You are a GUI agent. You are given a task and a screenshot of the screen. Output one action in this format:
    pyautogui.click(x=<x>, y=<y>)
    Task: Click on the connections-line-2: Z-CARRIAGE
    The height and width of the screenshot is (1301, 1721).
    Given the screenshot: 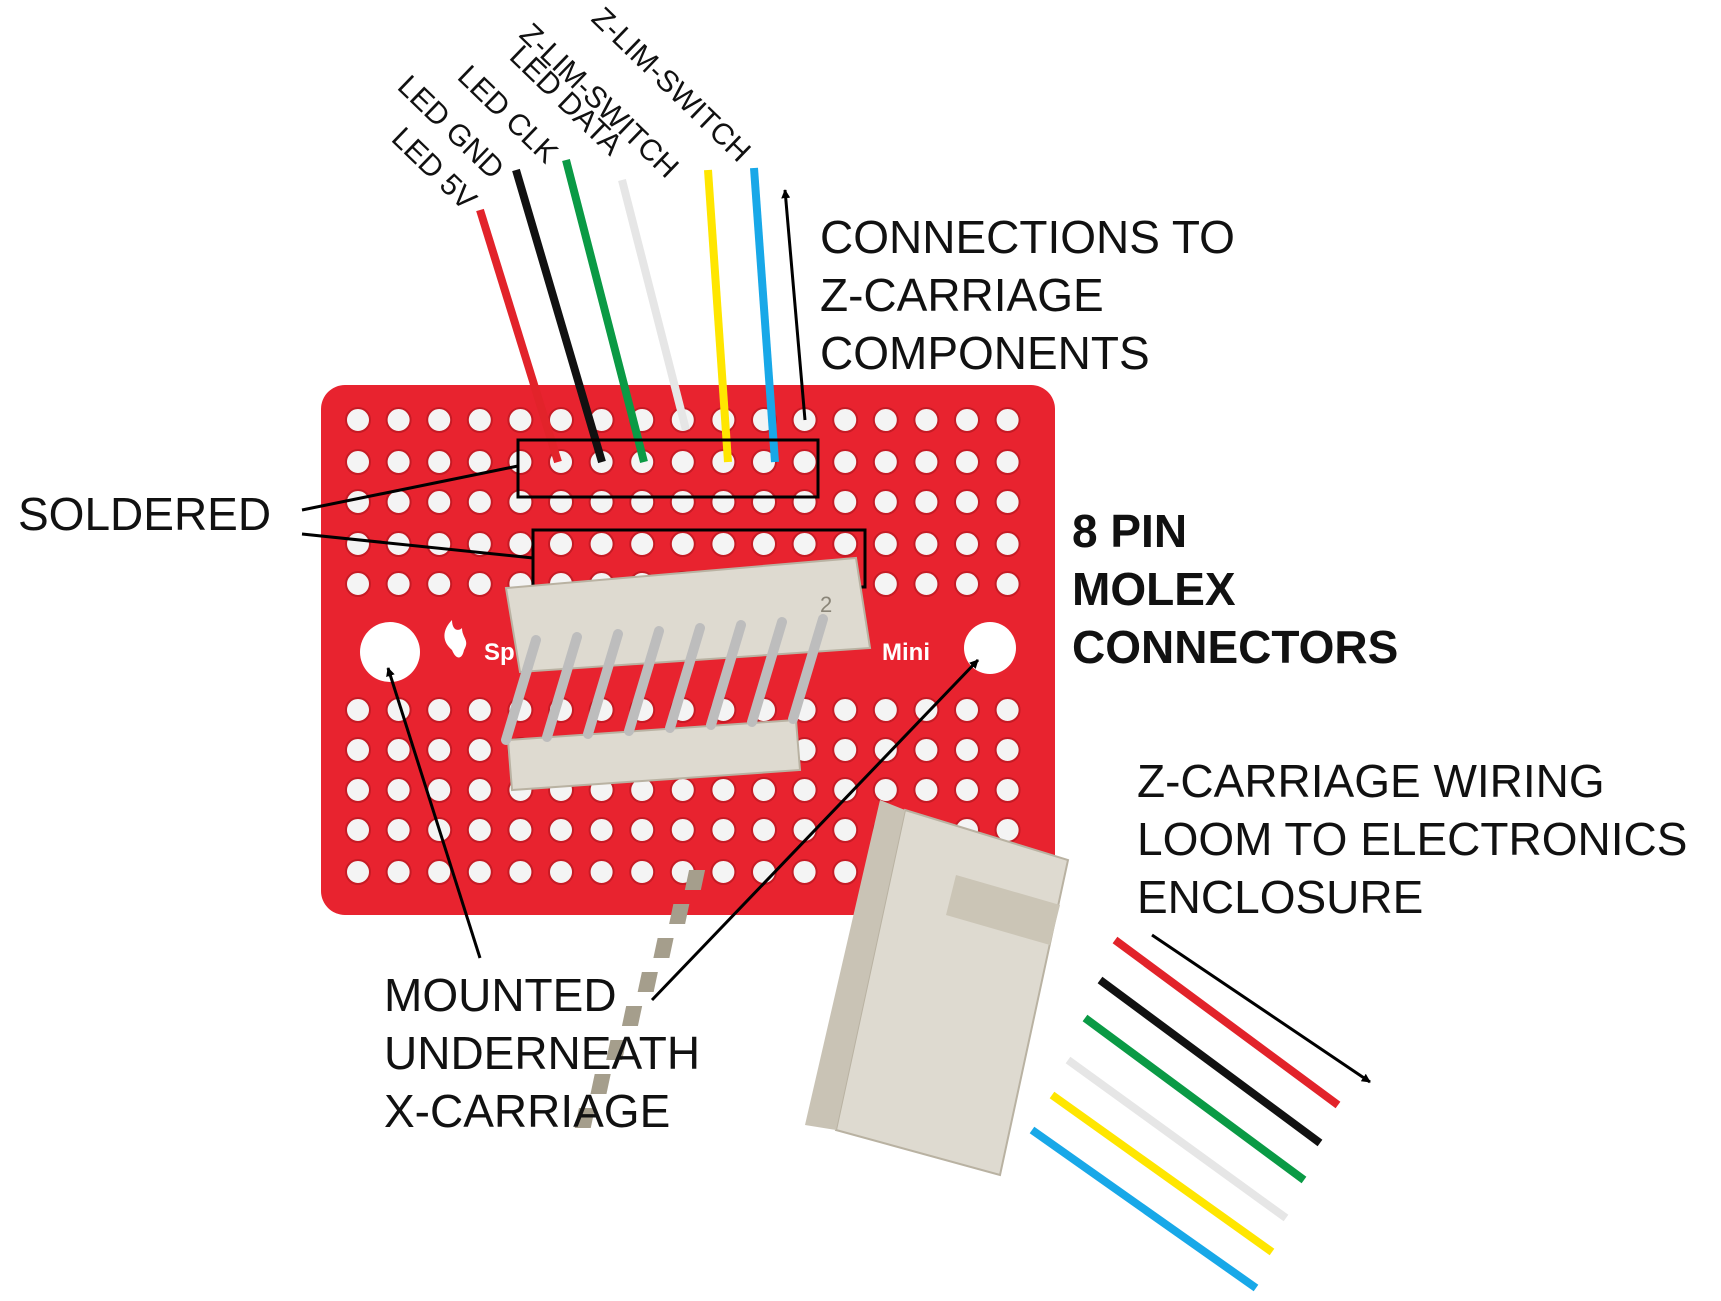 What is the action you would take?
    pyautogui.click(x=962, y=295)
    